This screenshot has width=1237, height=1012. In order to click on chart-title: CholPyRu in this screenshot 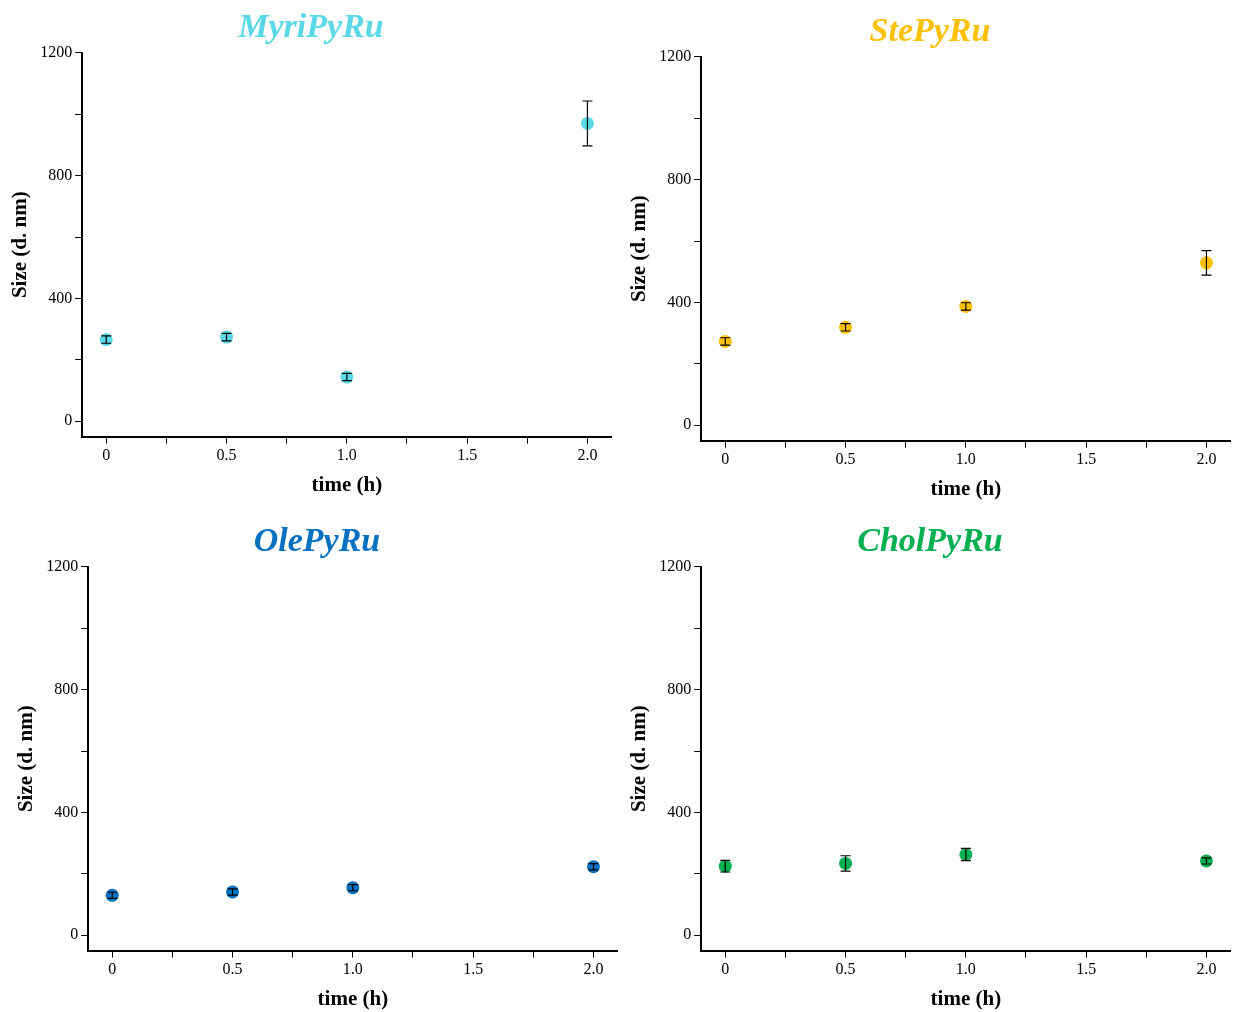, I will do `click(930, 540)`.